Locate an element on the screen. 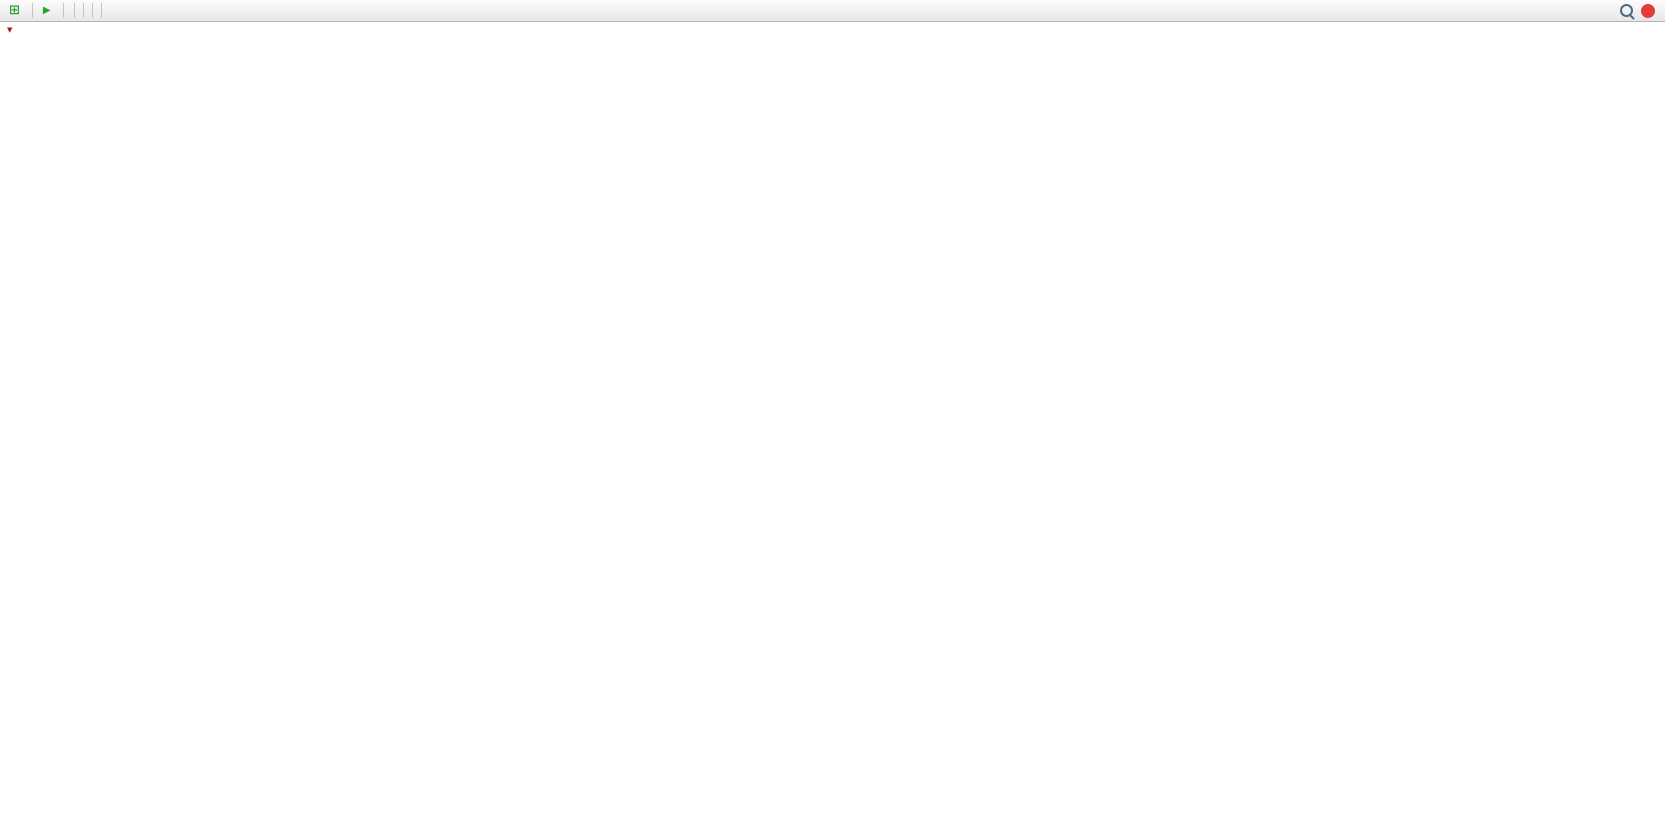  symbol-marker-icon: ▼ is located at coordinates (10, 30).